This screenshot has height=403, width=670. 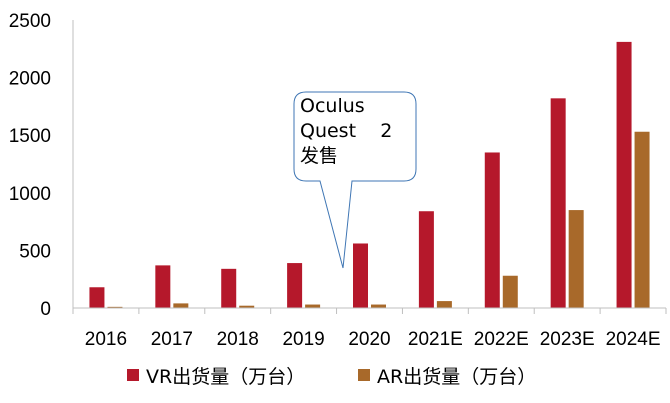 What do you see at coordinates (30, 136) in the screenshot?
I see `y-tick-label: 1500` at bounding box center [30, 136].